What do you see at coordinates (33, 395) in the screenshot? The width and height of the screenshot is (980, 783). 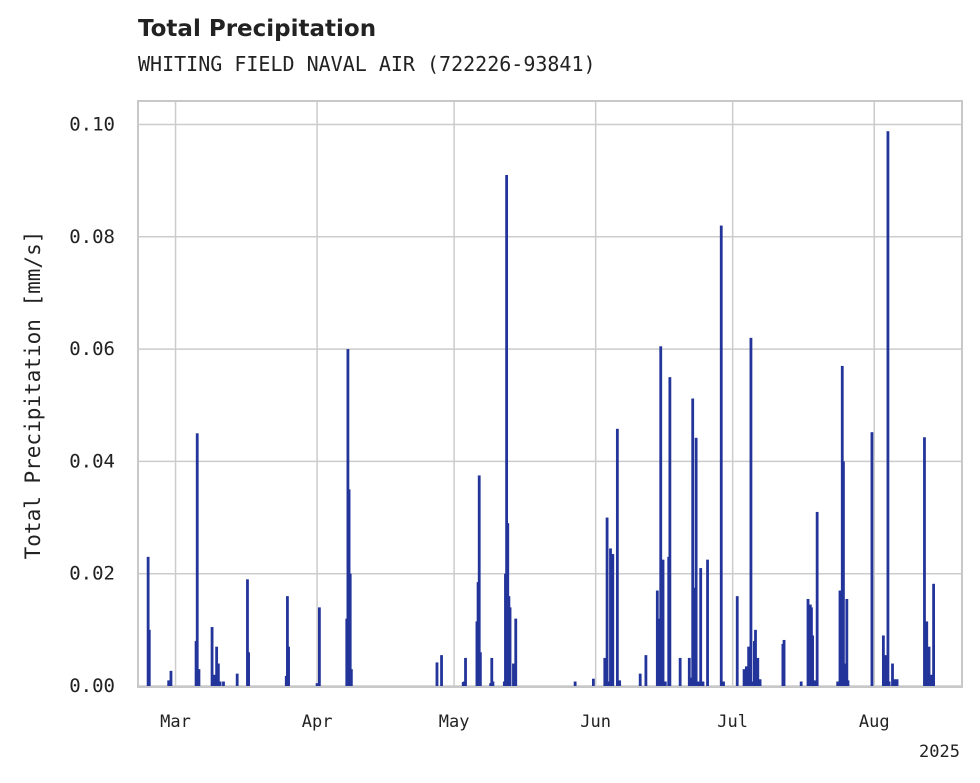 I see `y-axis-label: Total Precipitation [mm/s]` at bounding box center [33, 395].